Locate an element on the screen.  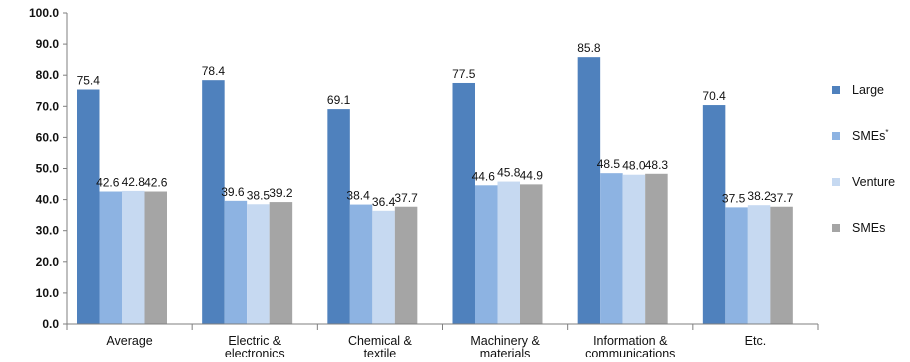
x-category-label-line: Average is located at coordinates (129, 341).